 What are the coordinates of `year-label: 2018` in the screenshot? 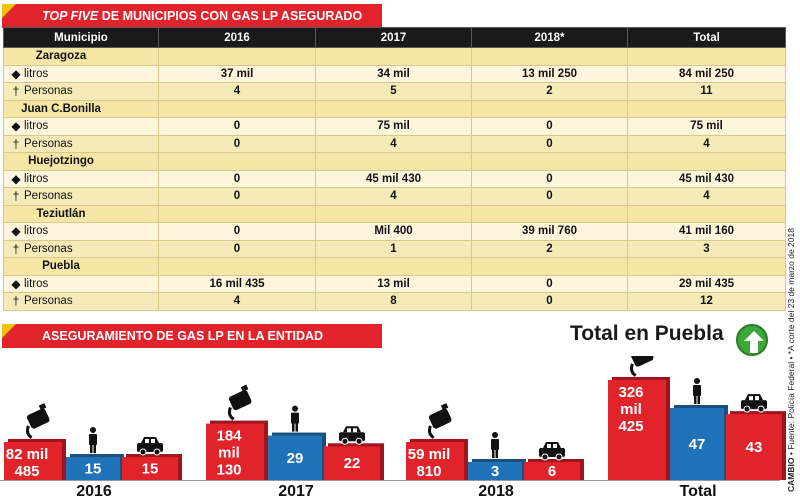 It's located at (496, 491).